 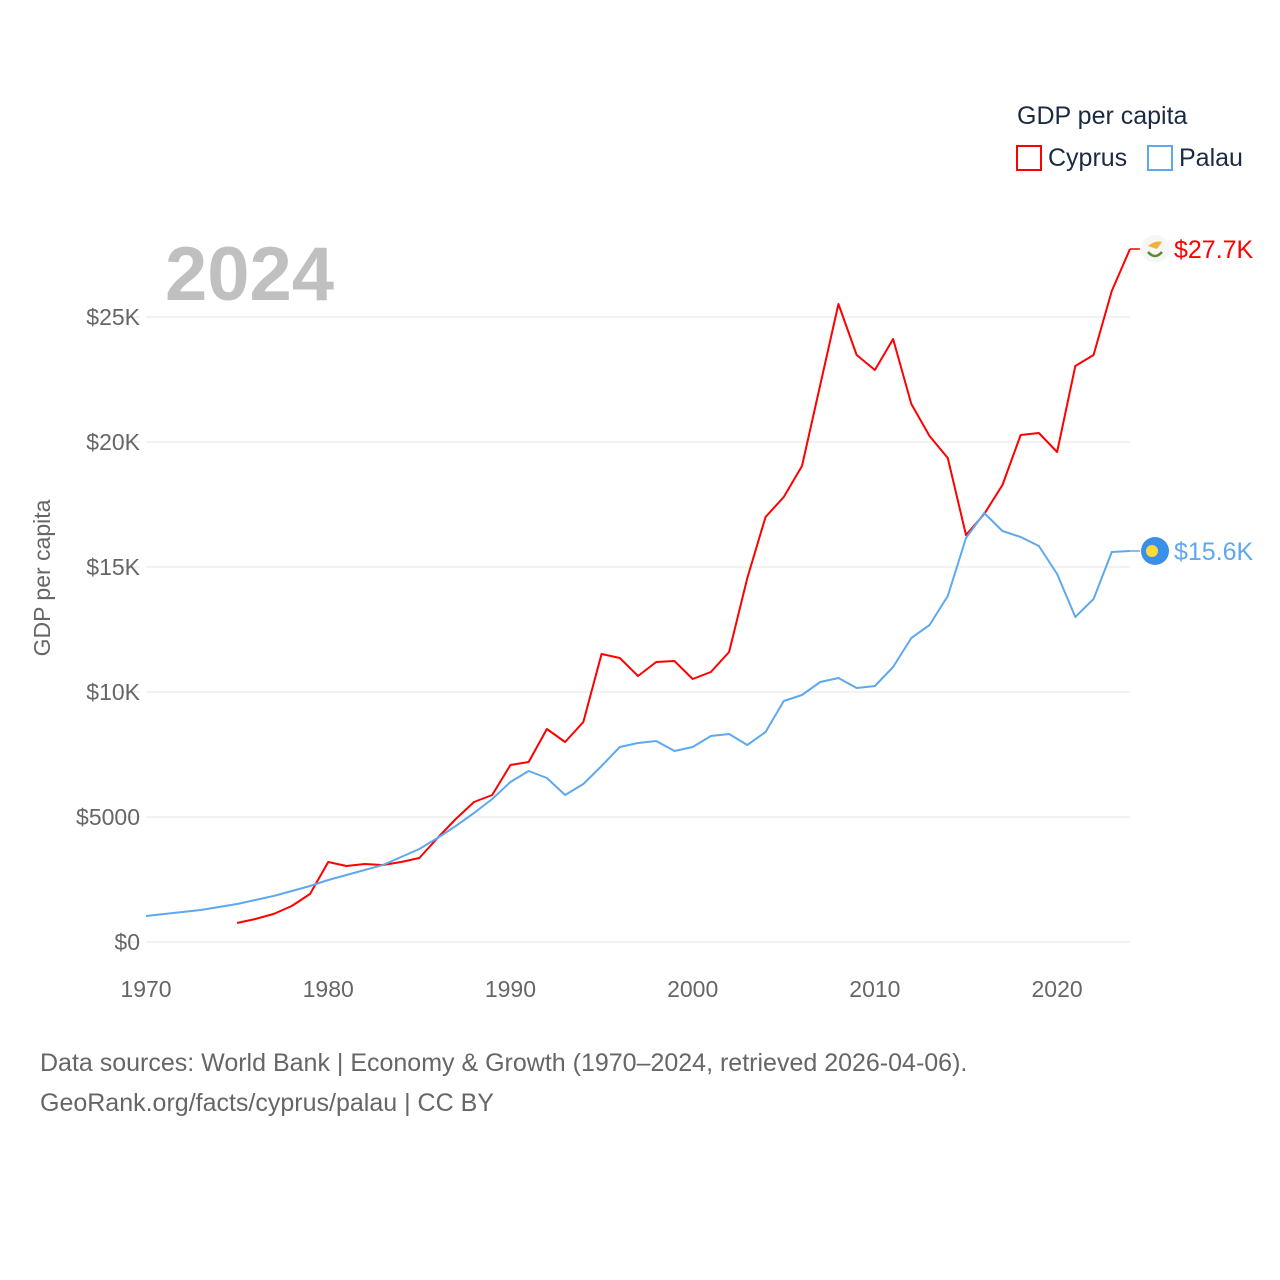 I want to click on legend-item-cyprus: Cyprus, so click(x=1071, y=158).